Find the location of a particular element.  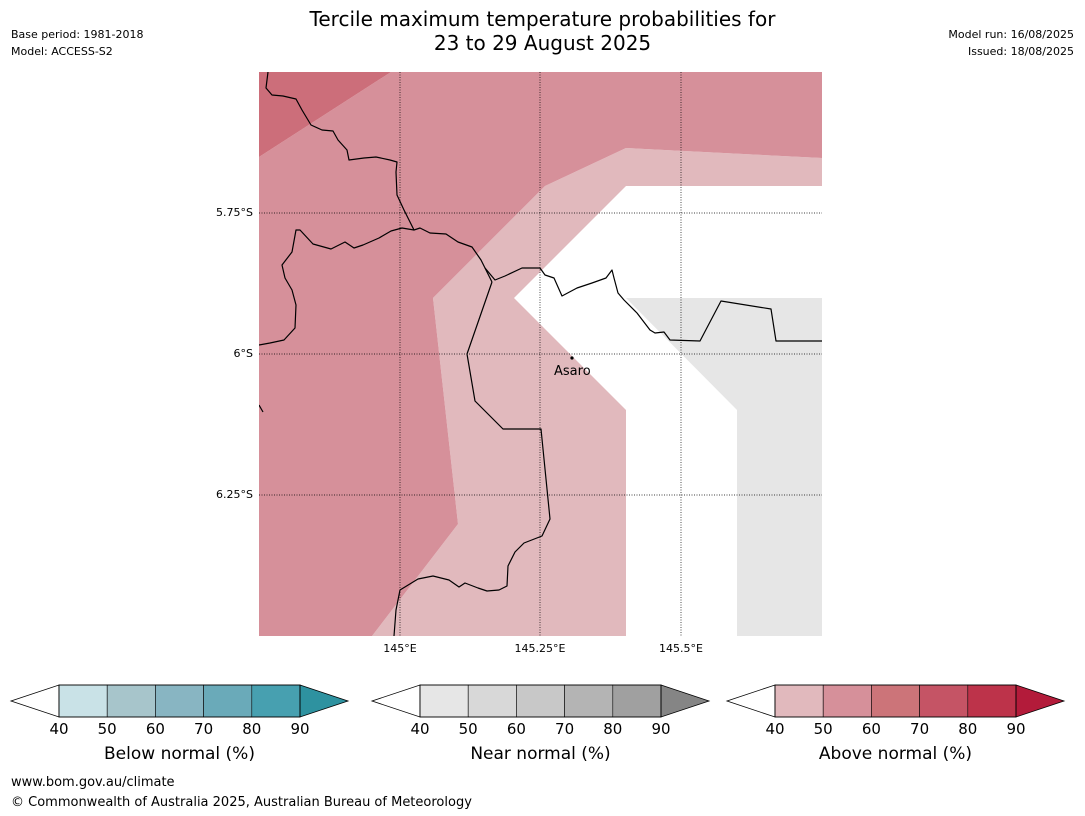

boundary-fragment is located at coordinates (261, 408).